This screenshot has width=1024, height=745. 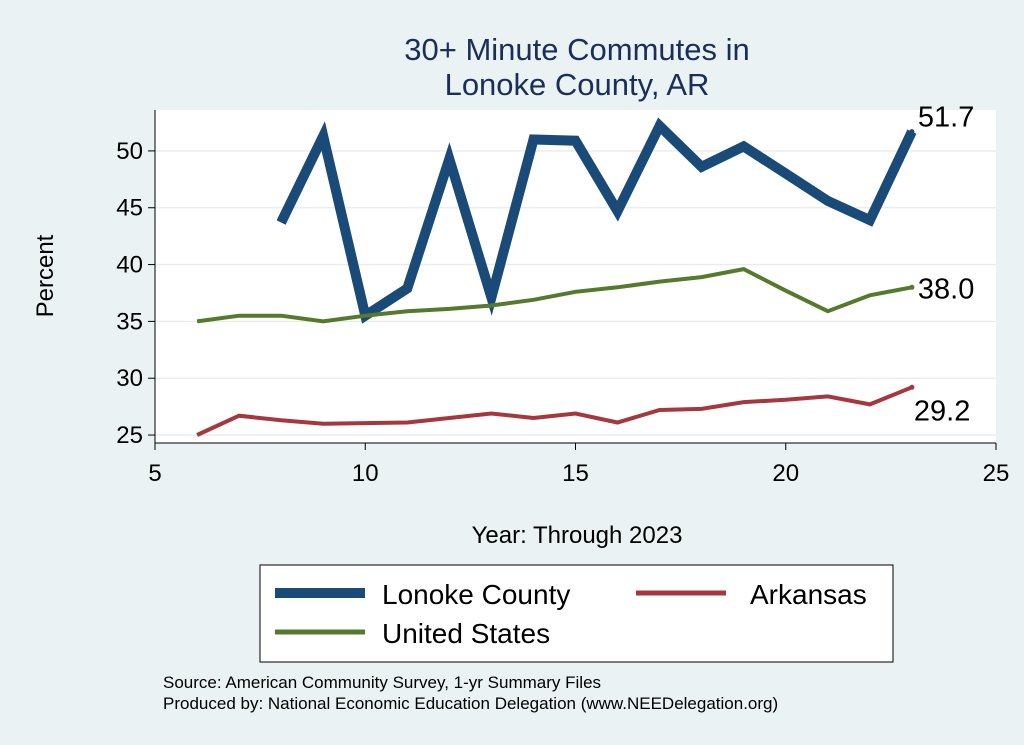 What do you see at coordinates (129, 151) in the screenshot?
I see `y-tick-label: 50` at bounding box center [129, 151].